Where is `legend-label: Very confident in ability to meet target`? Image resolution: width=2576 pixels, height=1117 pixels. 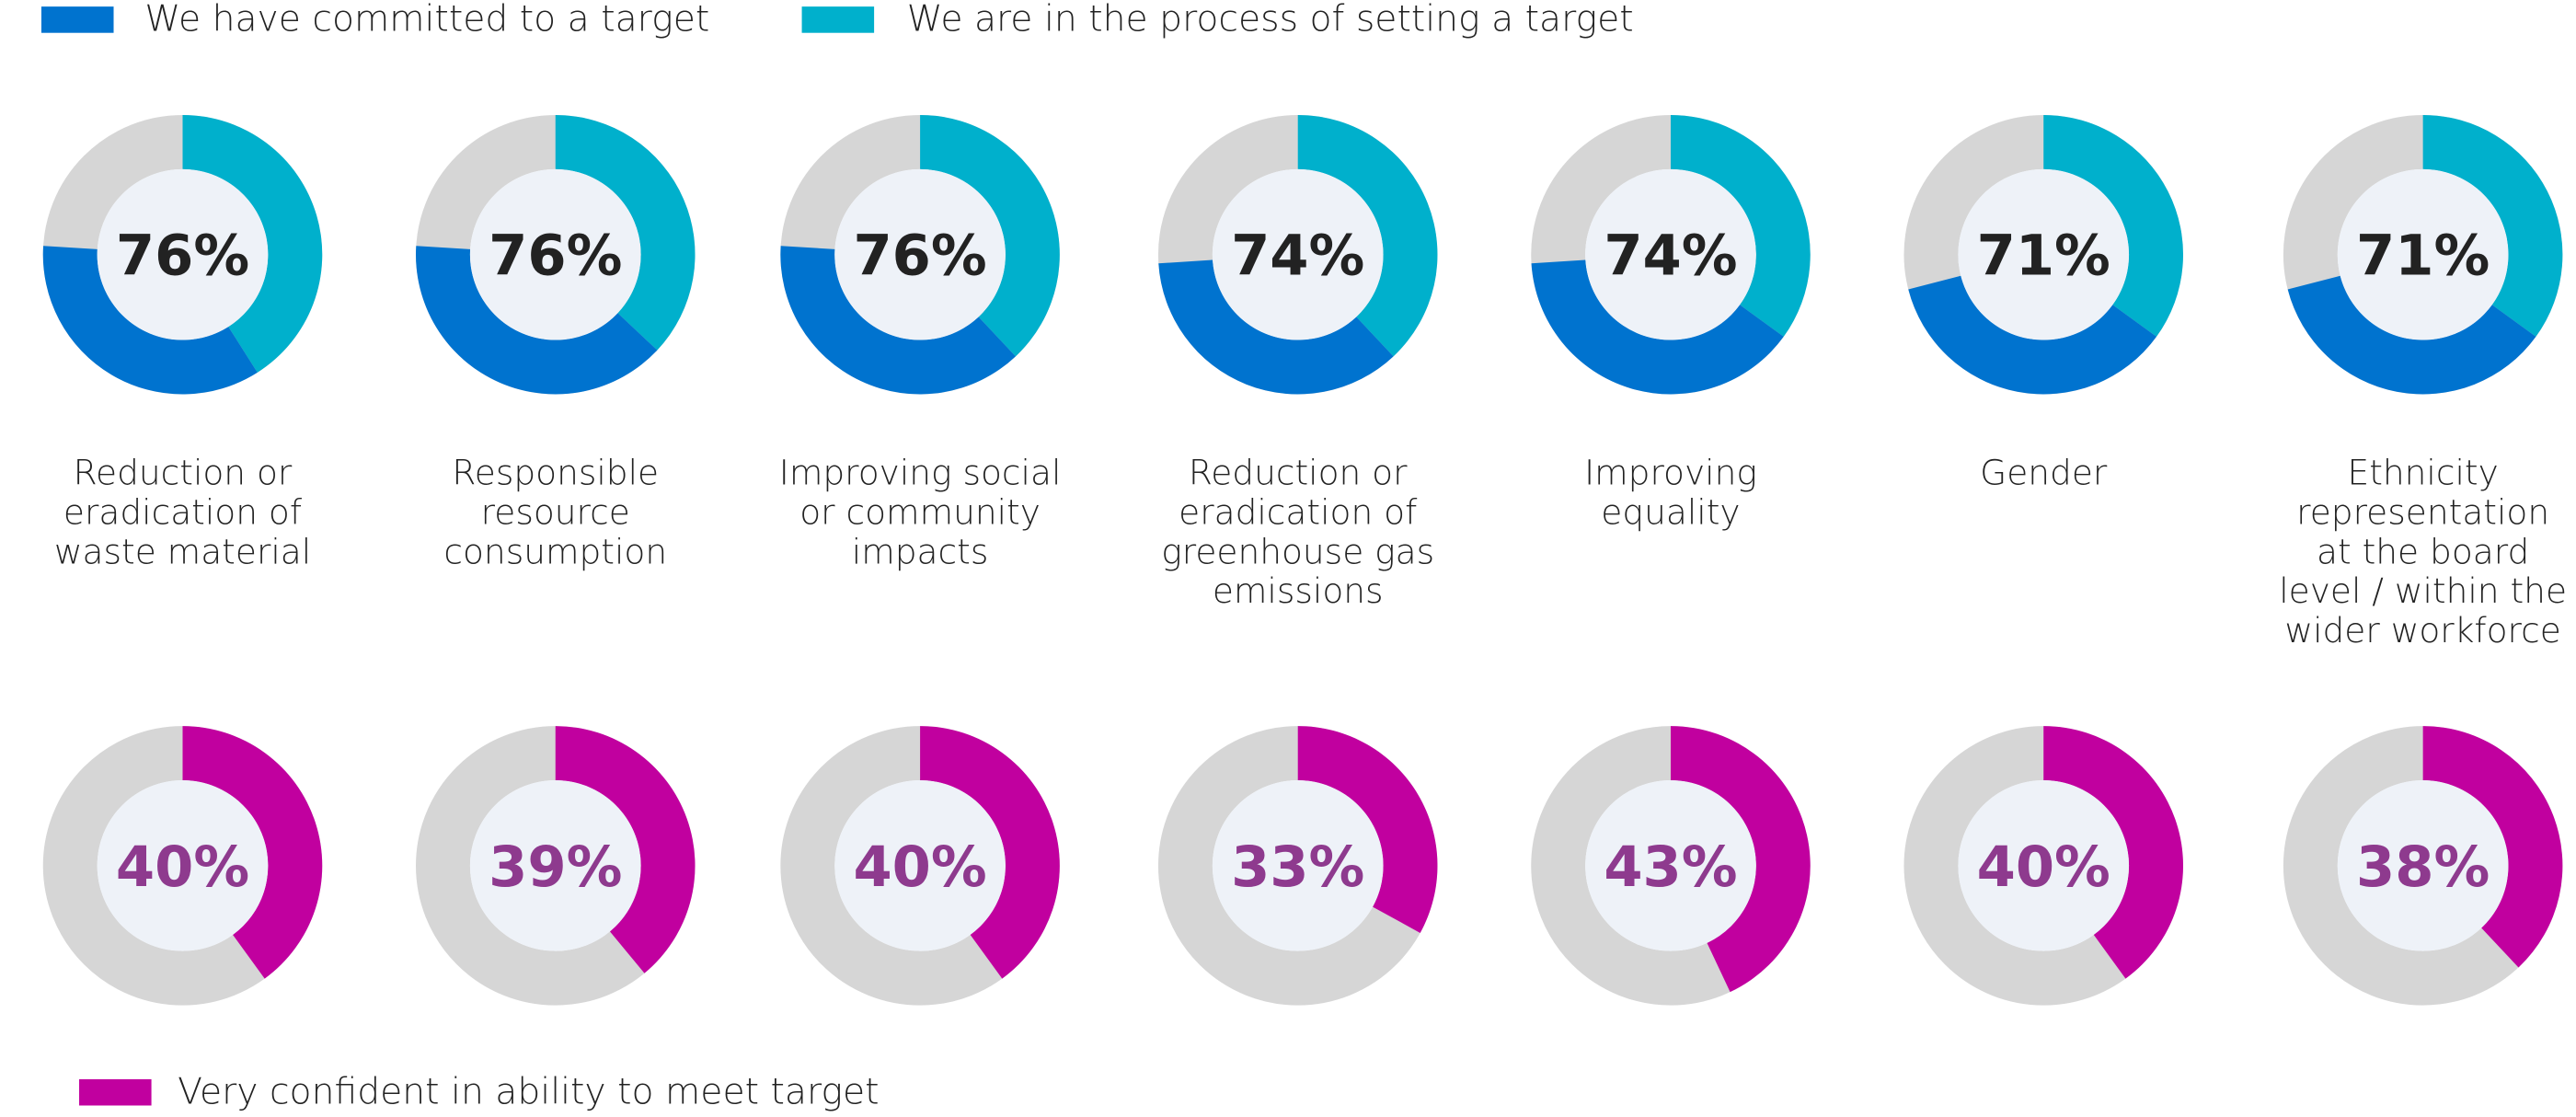 legend-label: Very confident in ability to meet target is located at coordinates (528, 1093).